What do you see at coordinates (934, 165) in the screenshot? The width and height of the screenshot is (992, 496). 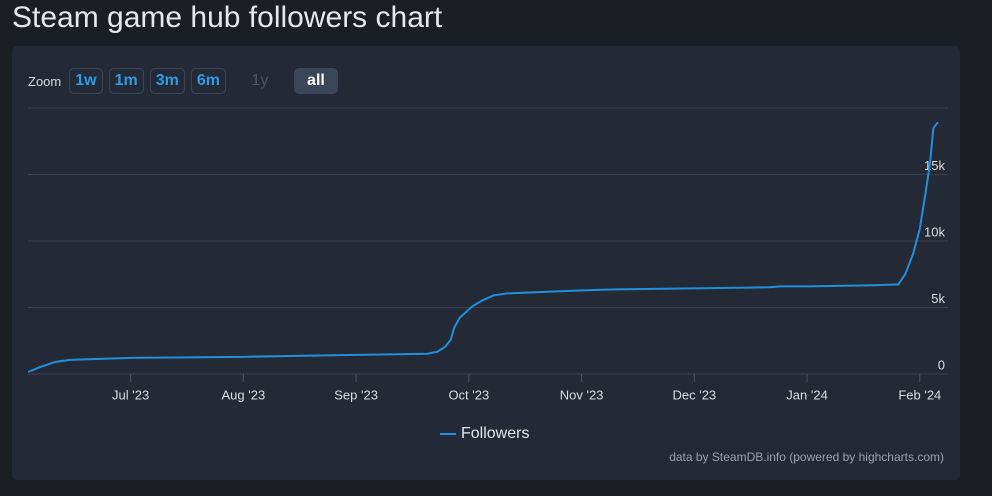 I see `y-tick-label: 15k` at bounding box center [934, 165].